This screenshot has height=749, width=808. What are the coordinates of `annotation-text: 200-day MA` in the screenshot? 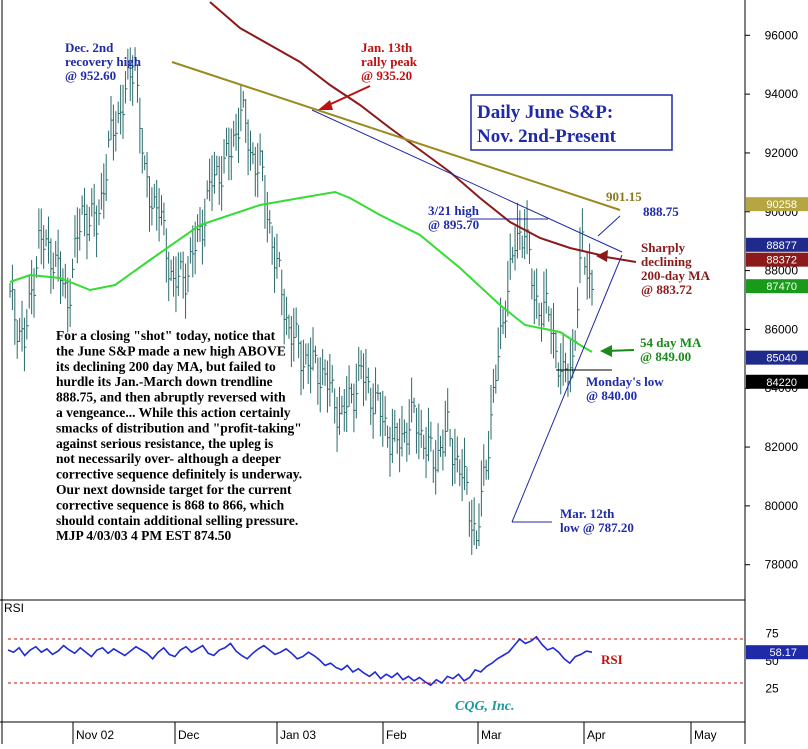 It's located at (676, 275).